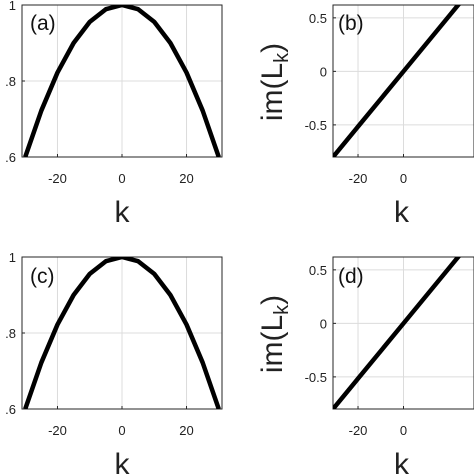 The height and width of the screenshot is (474, 474). I want to click on panel-label: (d), so click(351, 276).